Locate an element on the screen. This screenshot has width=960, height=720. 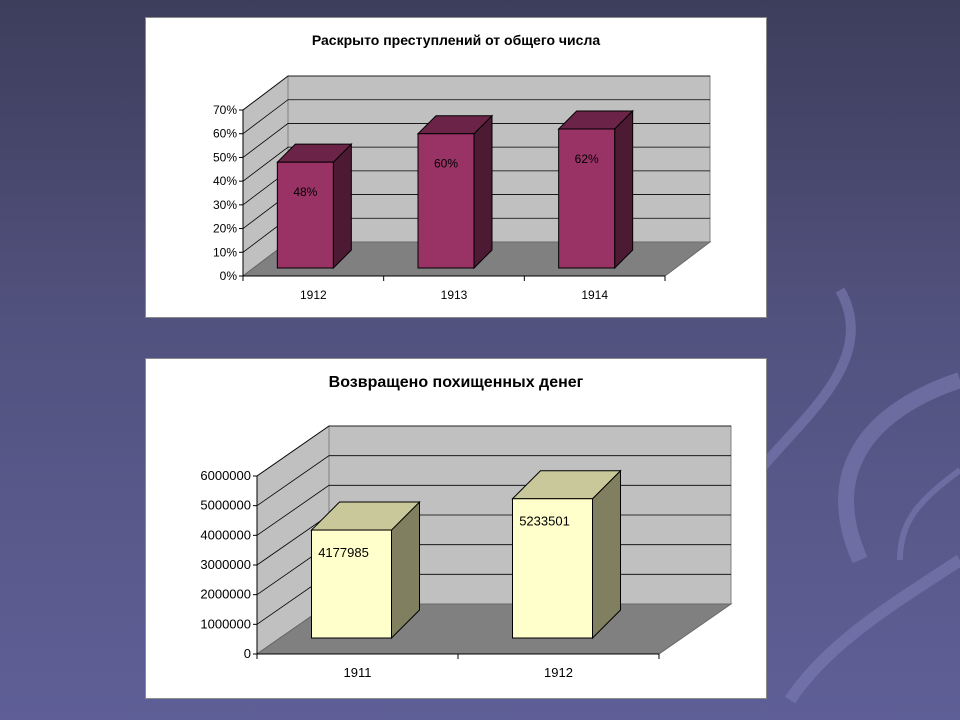
data-label: 48% is located at coordinates (305, 192).